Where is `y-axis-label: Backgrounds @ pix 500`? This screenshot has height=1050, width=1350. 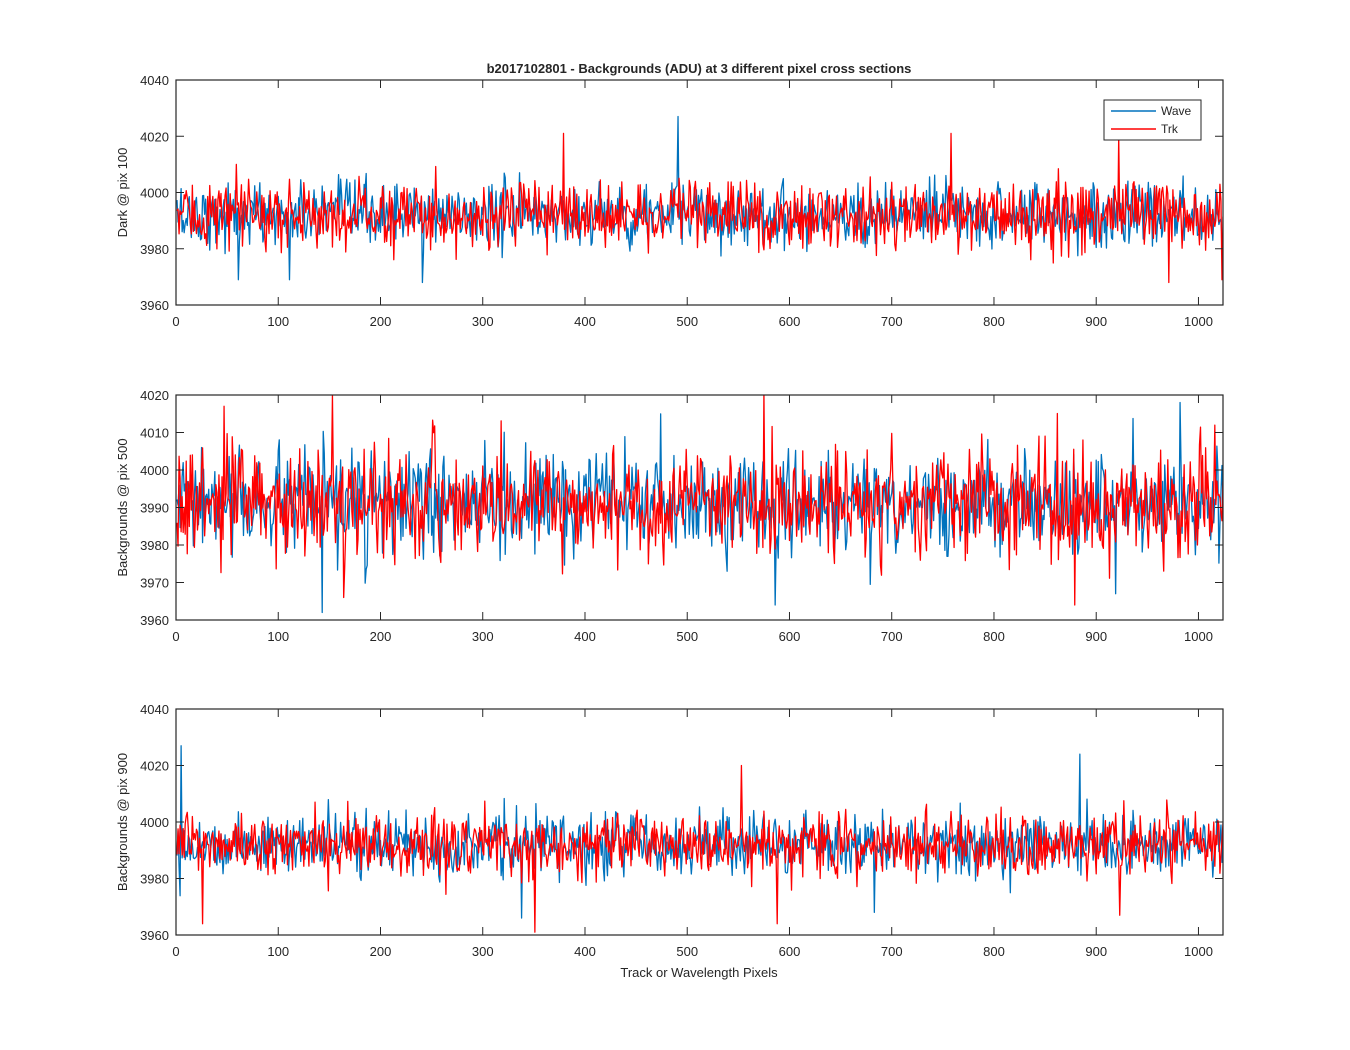
y-axis-label: Backgrounds @ pix 500 is located at coordinates (122, 507).